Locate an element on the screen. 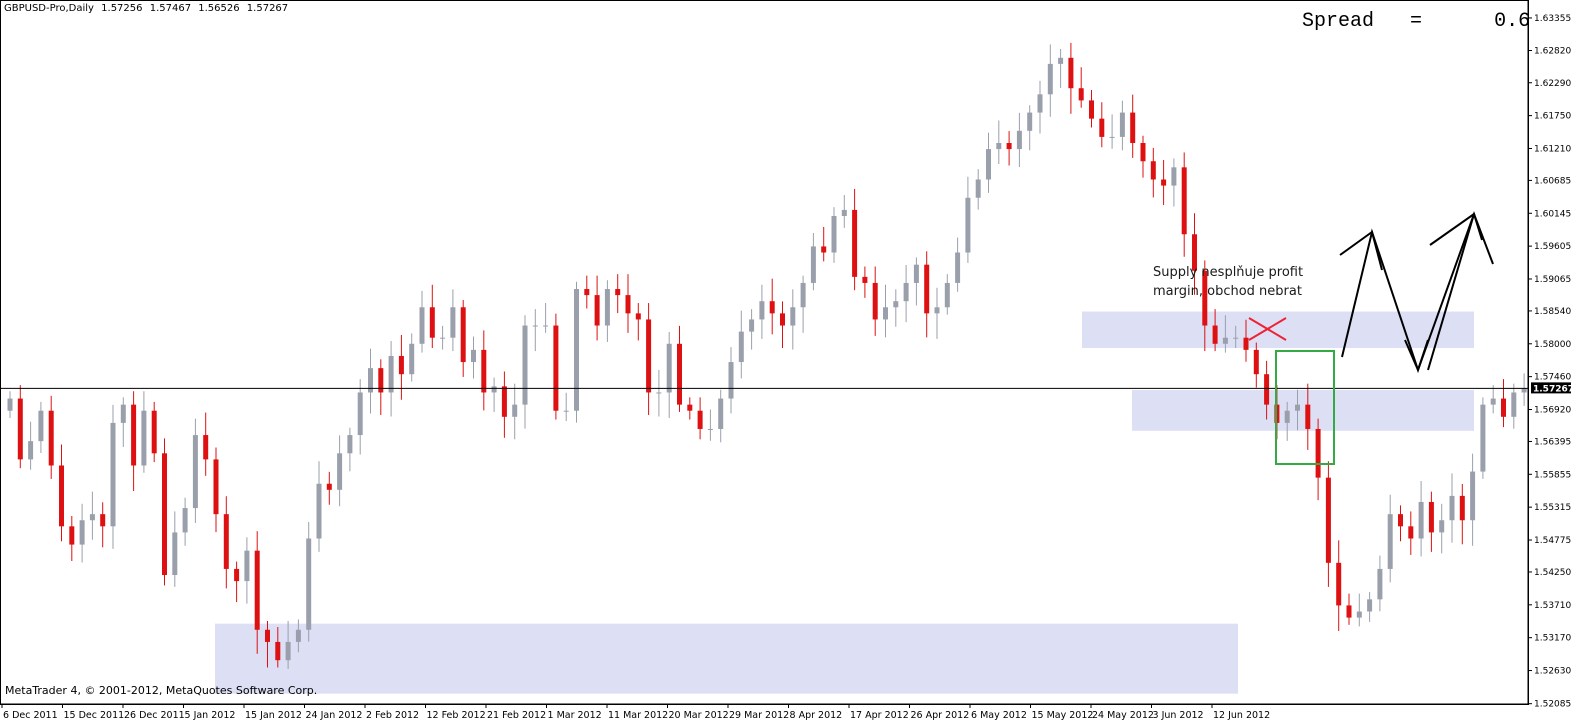  x-tick-label: 17 Apr 2012 is located at coordinates (879, 715).